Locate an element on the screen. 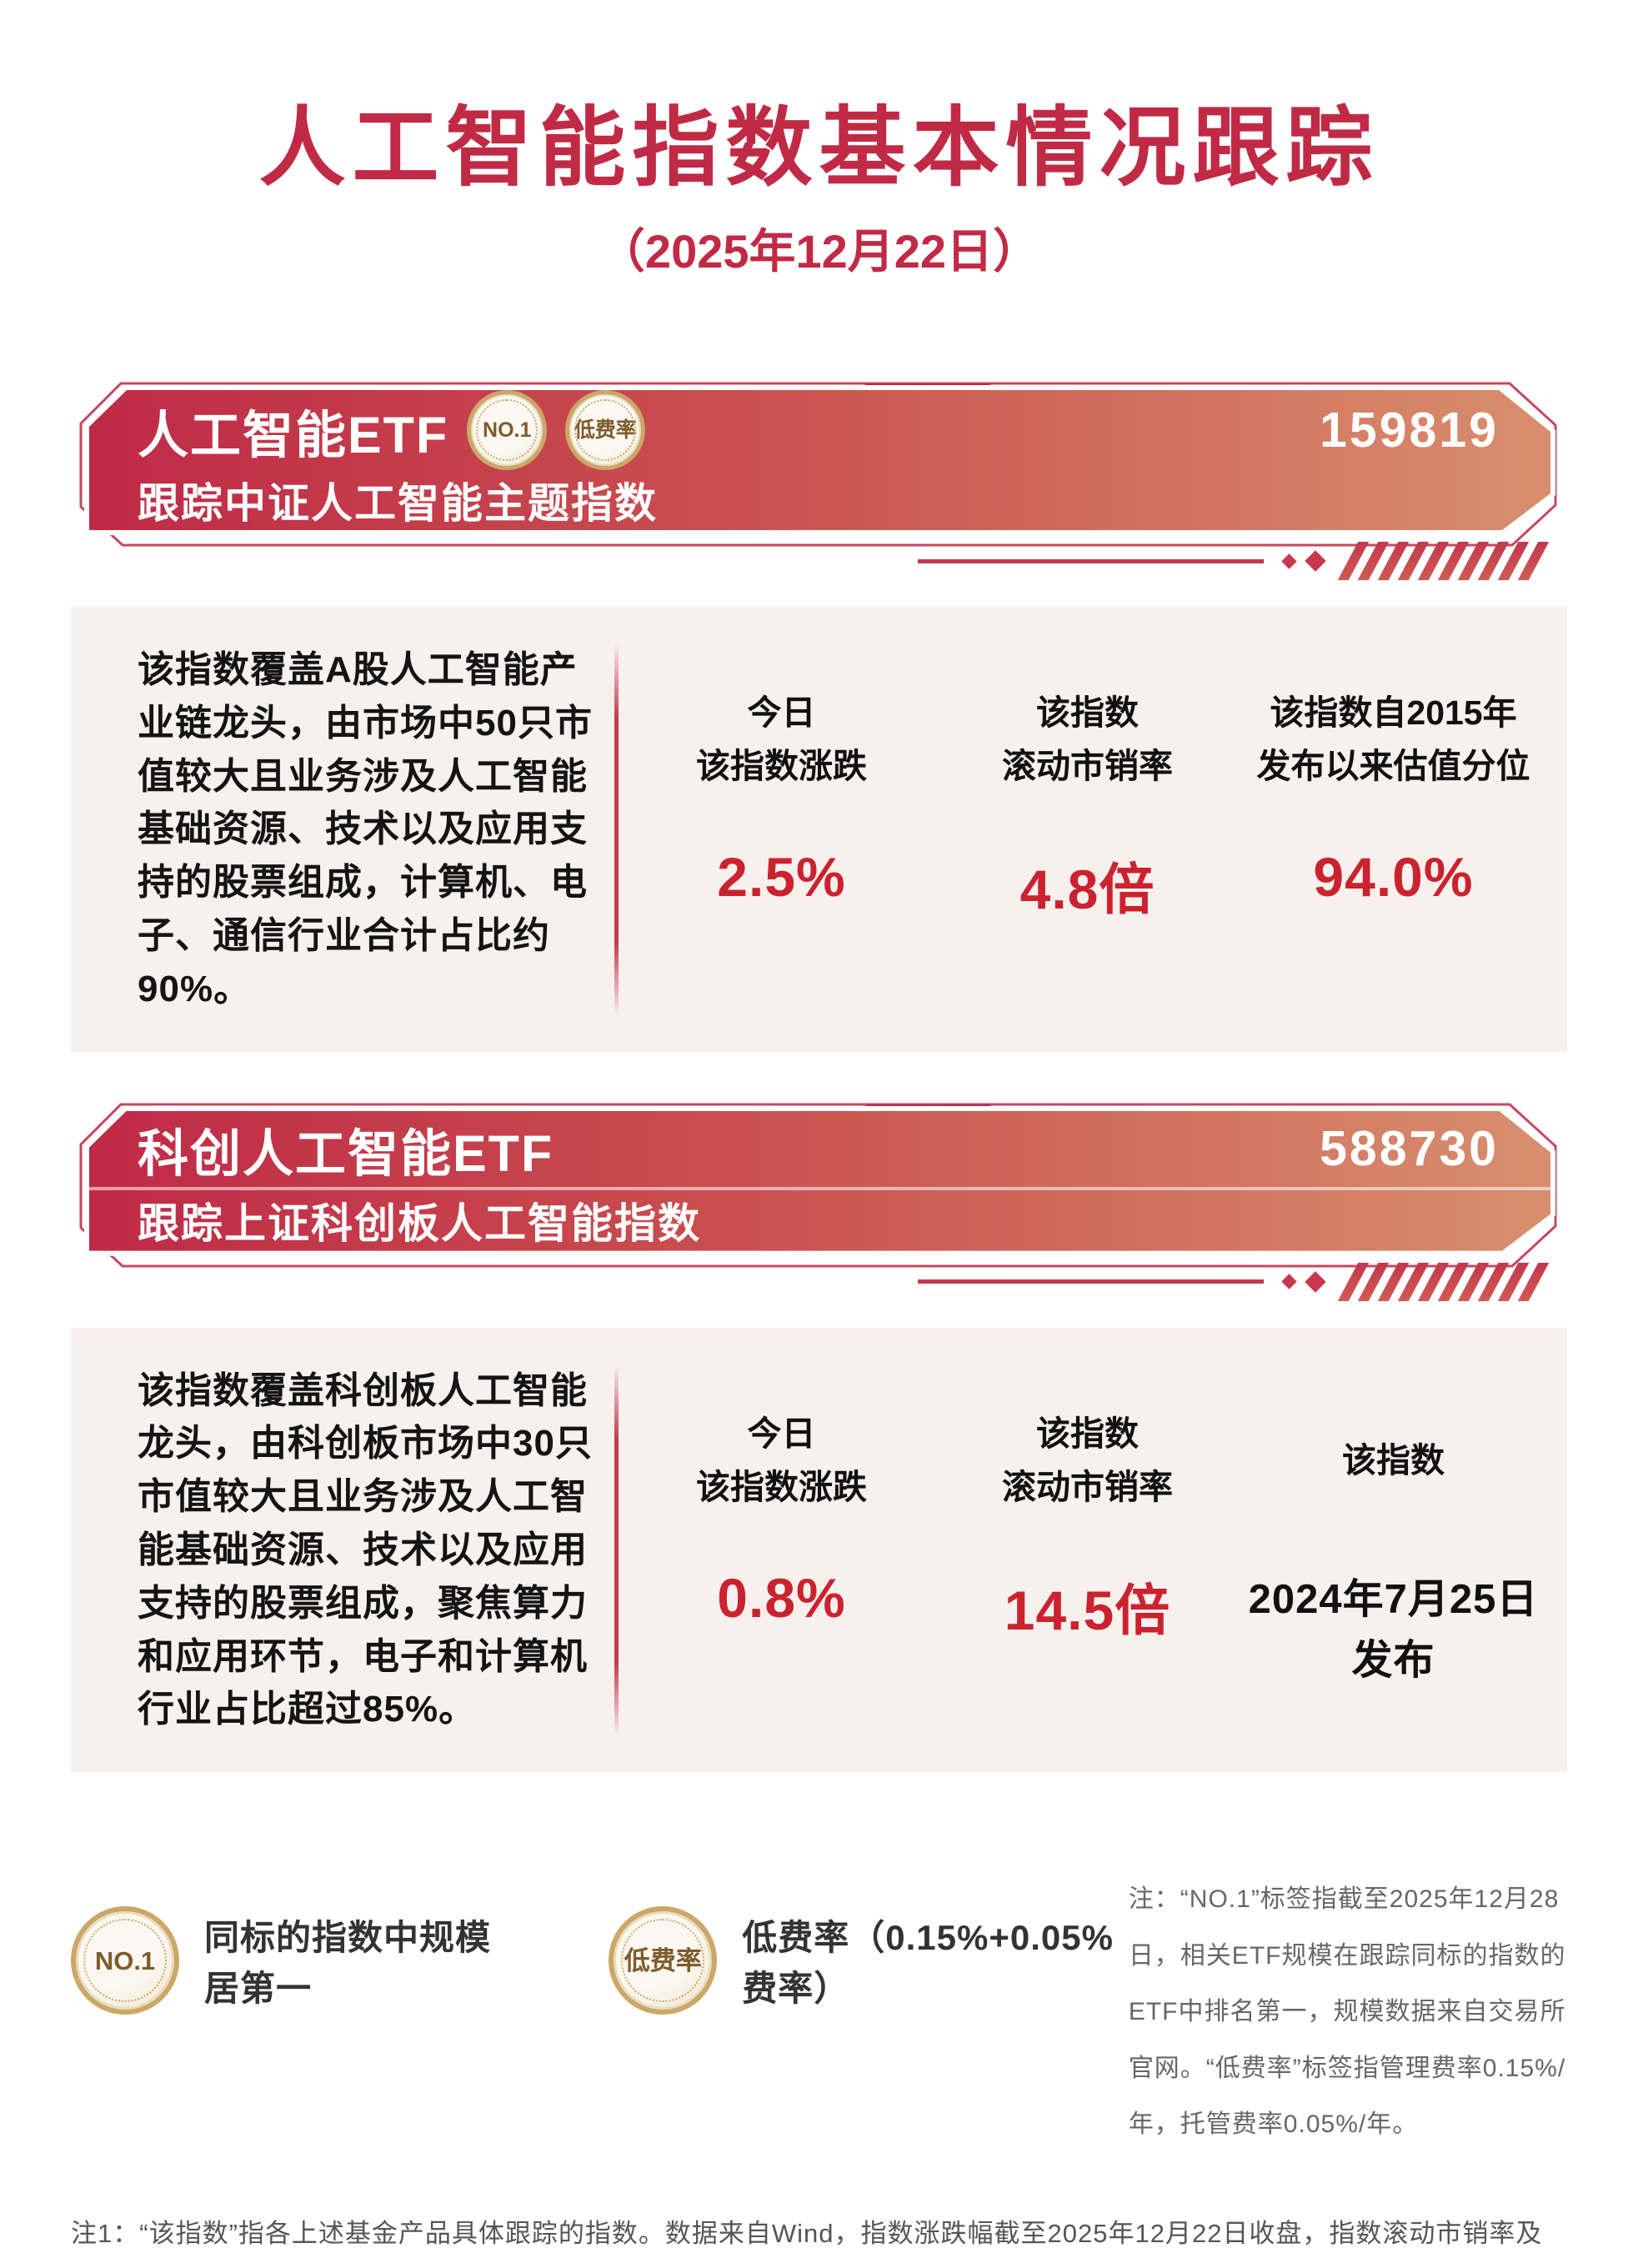  stat-value: 2024年7月25日 发布 is located at coordinates (1393, 1630).